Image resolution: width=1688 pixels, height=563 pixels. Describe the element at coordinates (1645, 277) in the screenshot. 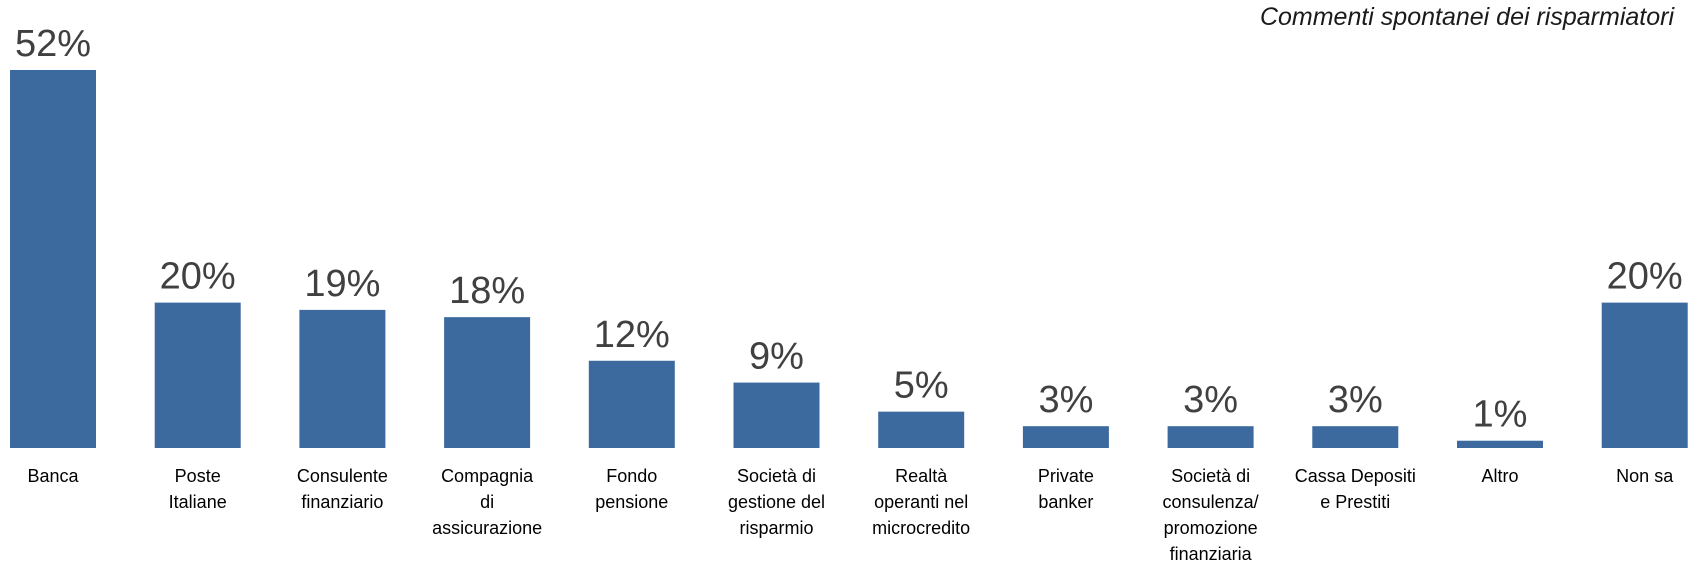

I see `value-label-11: 20%` at that location.